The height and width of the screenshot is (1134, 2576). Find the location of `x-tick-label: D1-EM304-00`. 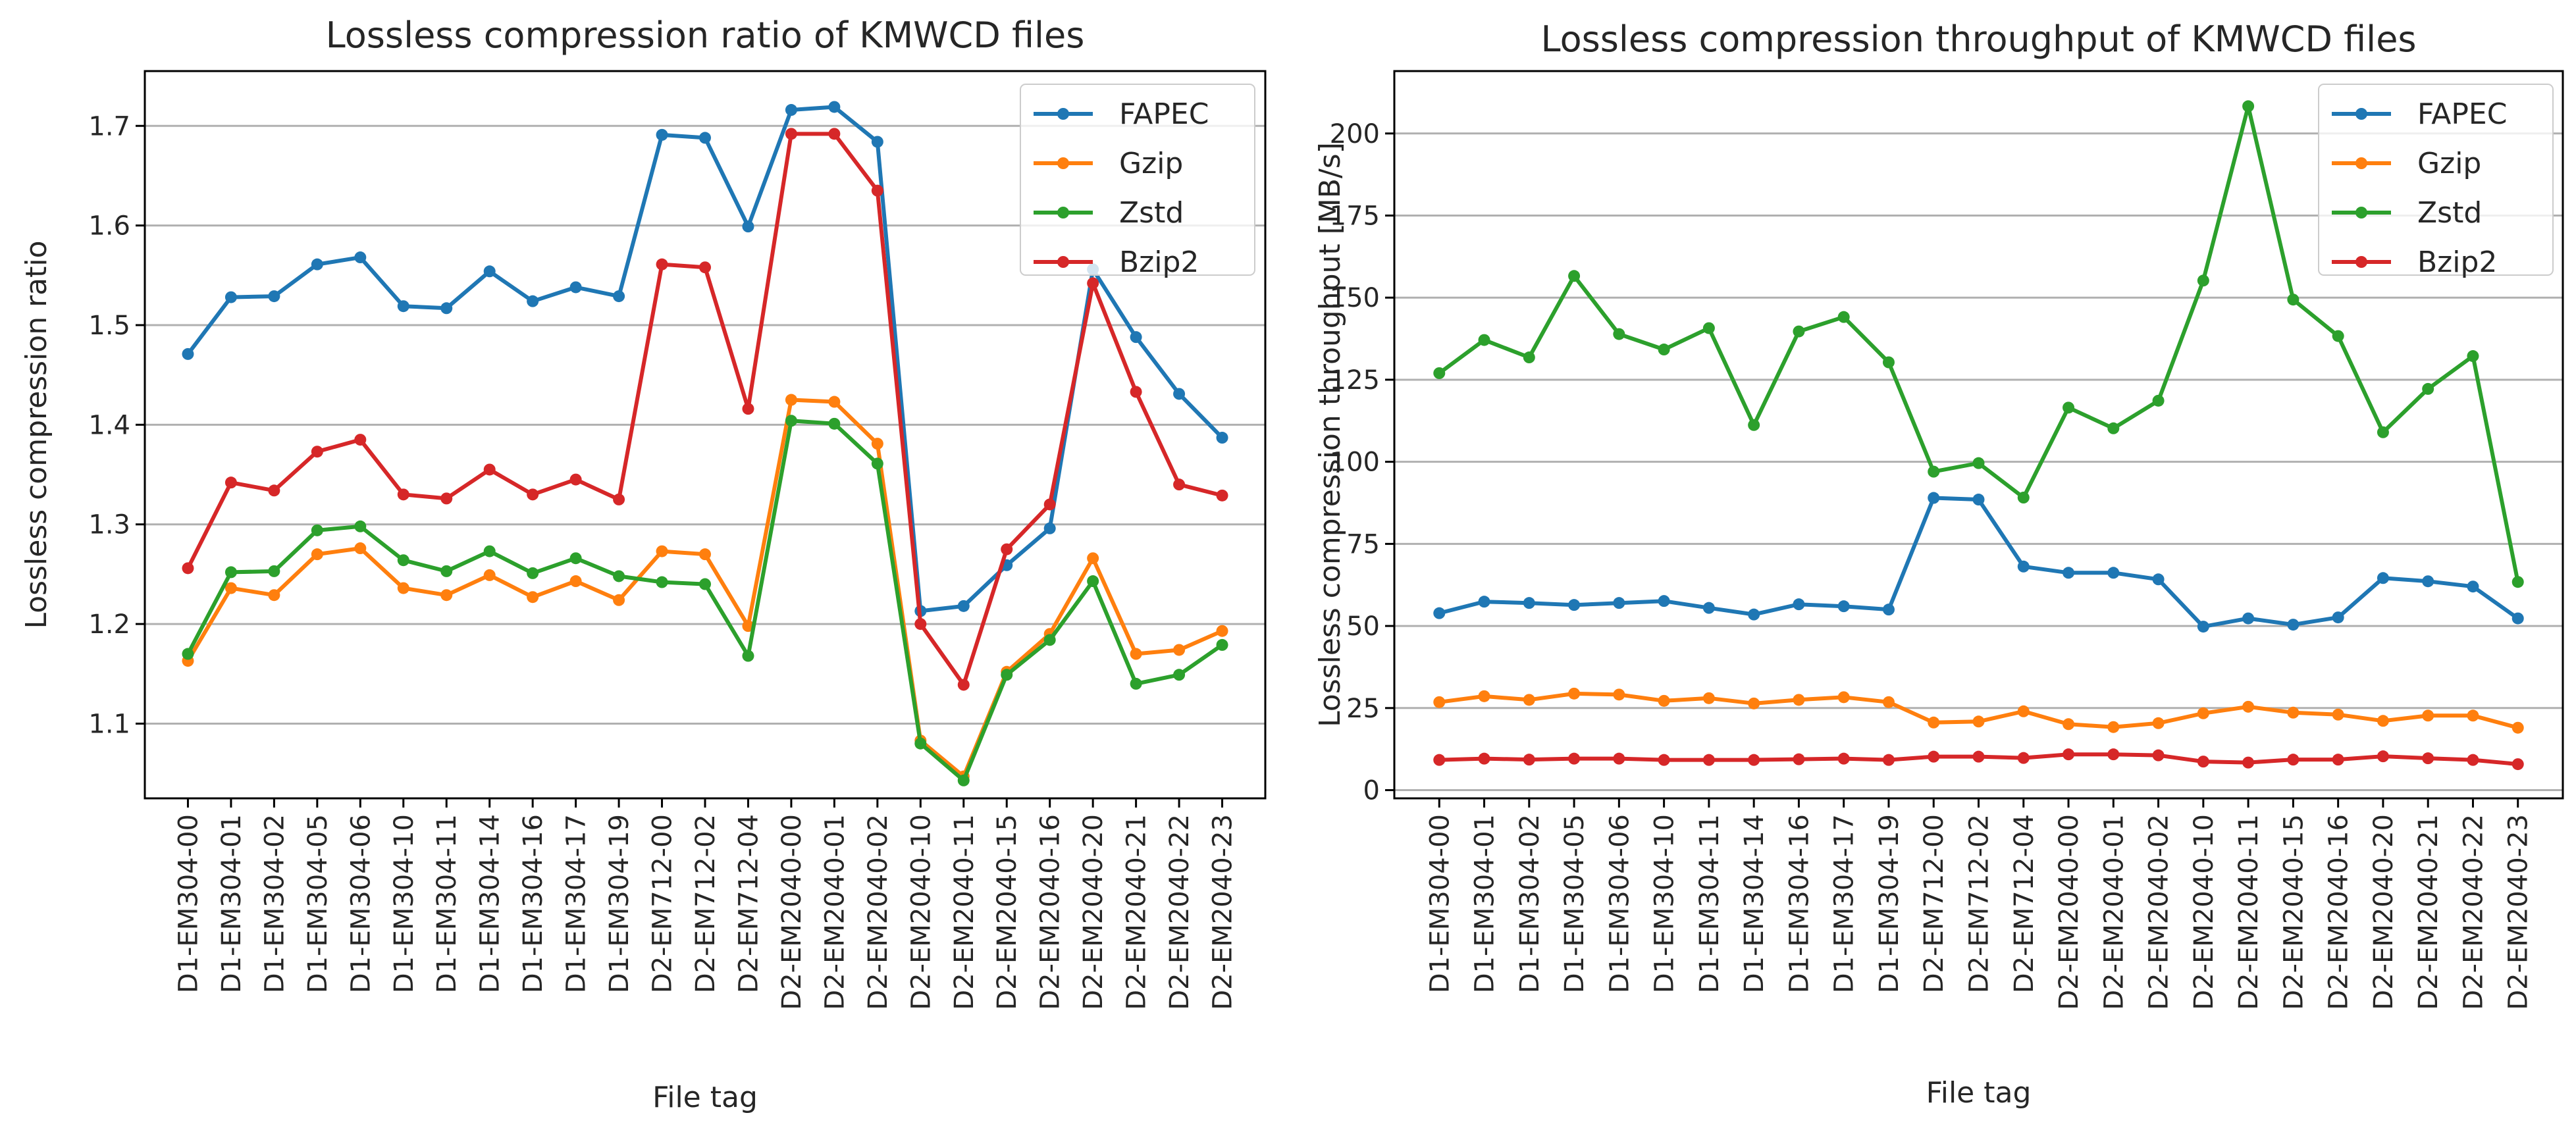

x-tick-label: D1-EM304-00 is located at coordinates (188, 904).